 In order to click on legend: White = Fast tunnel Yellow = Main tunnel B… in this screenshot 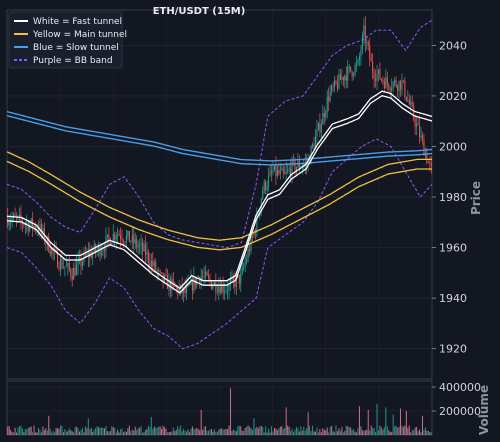, I will do `click(67, 40)`.